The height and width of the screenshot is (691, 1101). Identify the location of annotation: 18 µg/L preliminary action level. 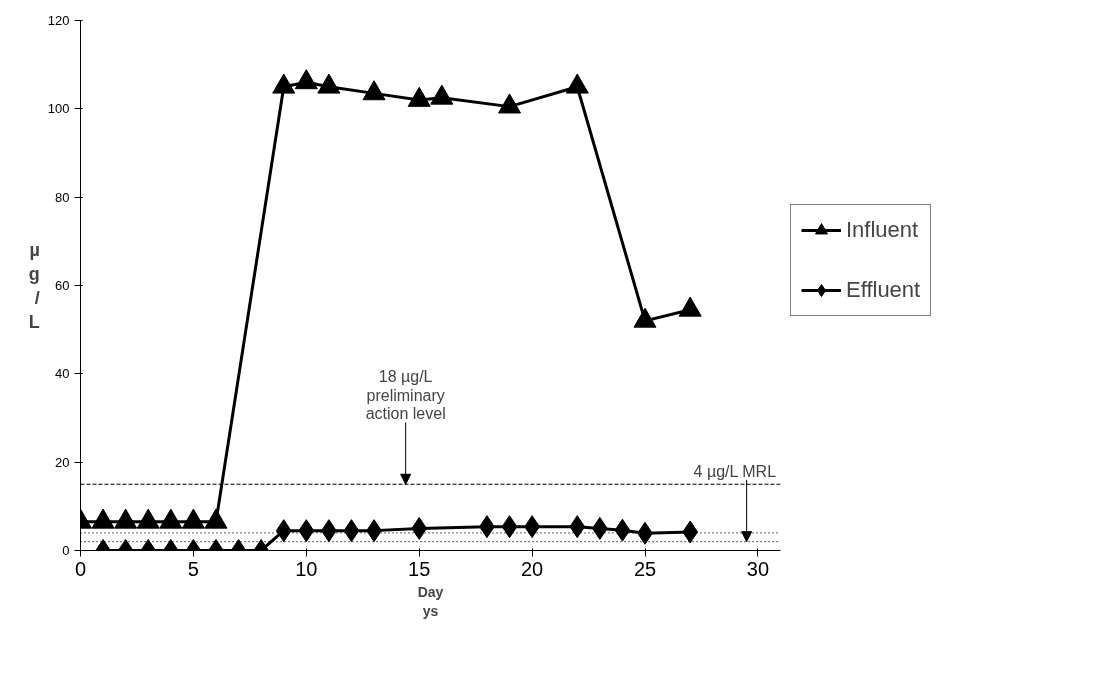
(405, 395).